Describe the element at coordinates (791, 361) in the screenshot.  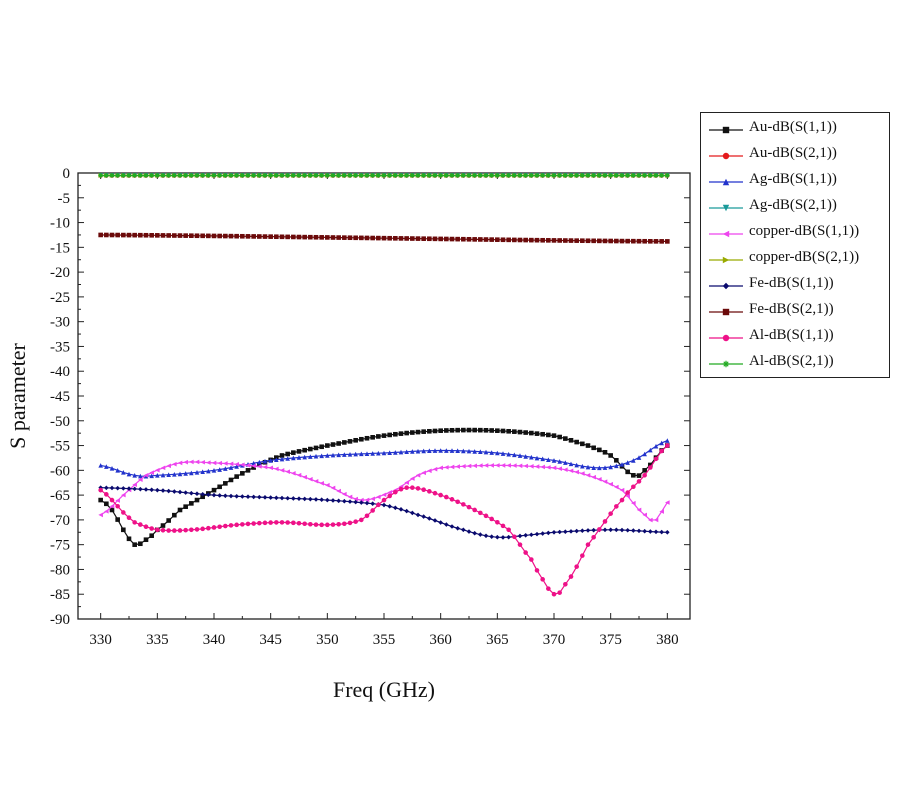
I see `legend-label: Al-dB(S(2,1))` at that location.